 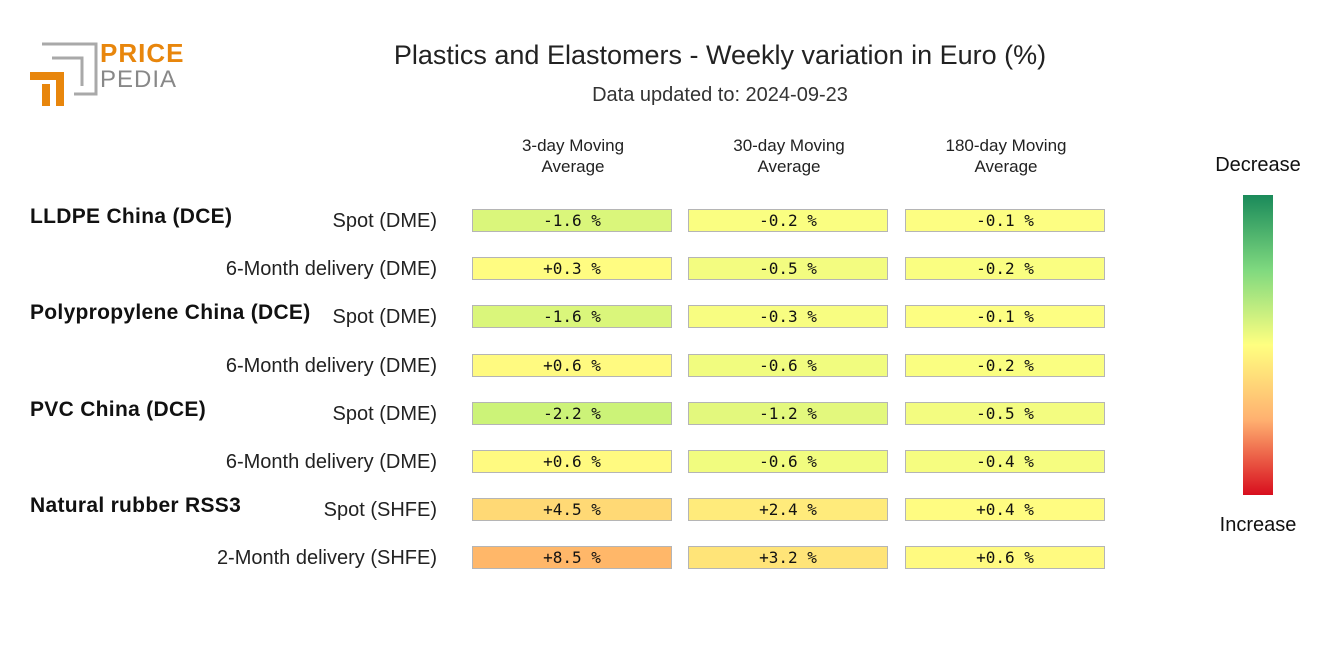 I want to click on logo-text-price: PRICE, so click(x=142, y=53).